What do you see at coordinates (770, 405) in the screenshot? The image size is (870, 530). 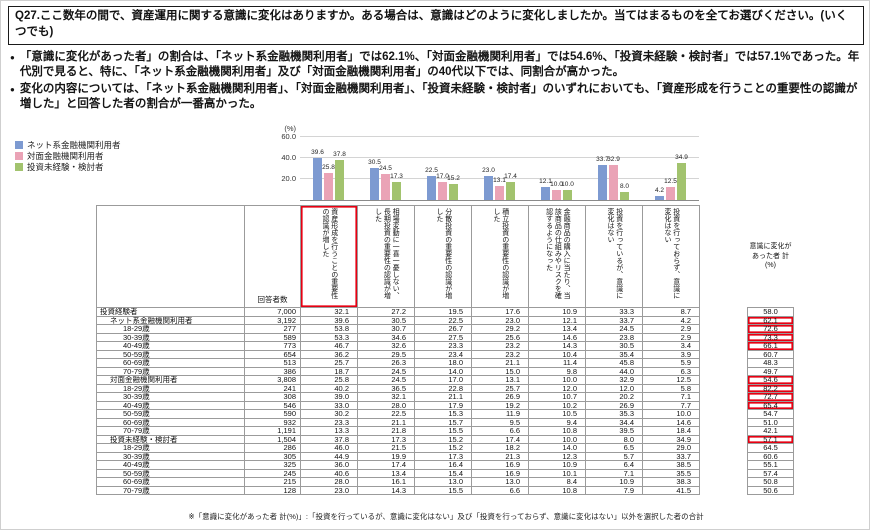 I see `total-cell: 65.4` at bounding box center [770, 405].